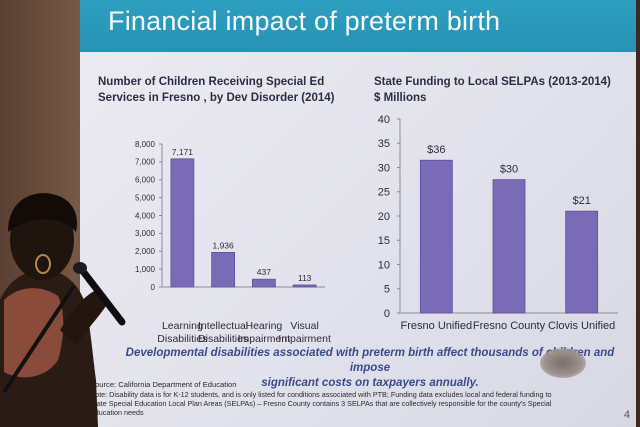 The height and width of the screenshot is (427, 640). What do you see at coordinates (45, 213) in the screenshot?
I see `room-background` at bounding box center [45, 213].